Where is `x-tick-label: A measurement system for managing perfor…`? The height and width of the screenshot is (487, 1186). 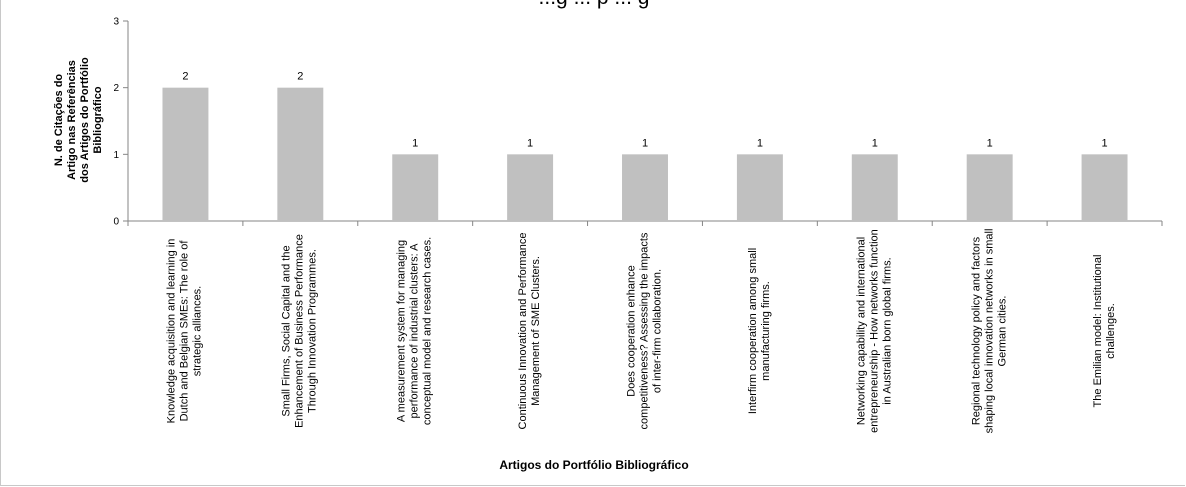 x-tick-label: A measurement system for managing perfor… is located at coordinates (414, 331).